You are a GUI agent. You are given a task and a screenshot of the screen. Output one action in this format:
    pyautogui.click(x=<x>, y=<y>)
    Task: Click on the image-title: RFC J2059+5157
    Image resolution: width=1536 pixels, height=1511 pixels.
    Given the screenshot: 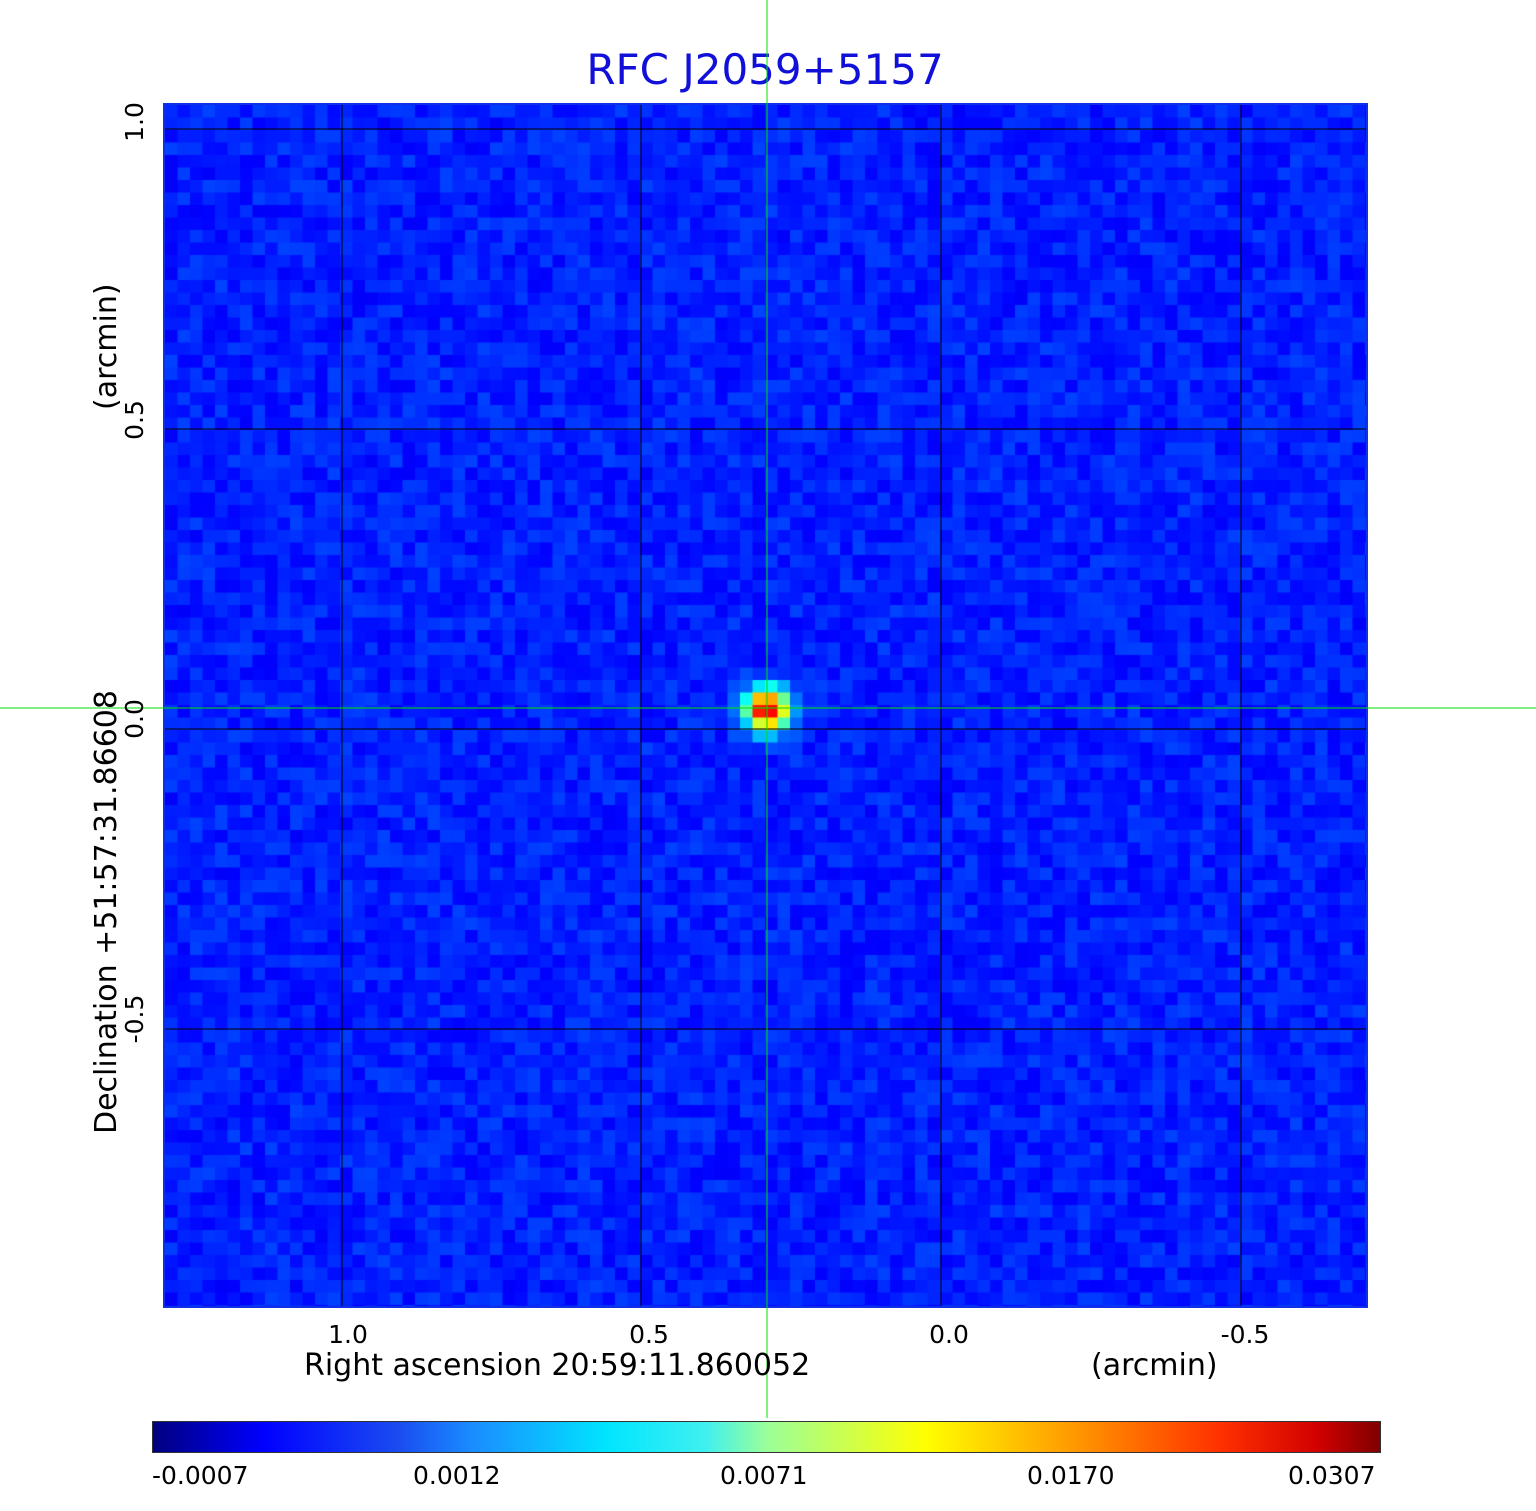 What is the action you would take?
    pyautogui.click(x=765, y=69)
    